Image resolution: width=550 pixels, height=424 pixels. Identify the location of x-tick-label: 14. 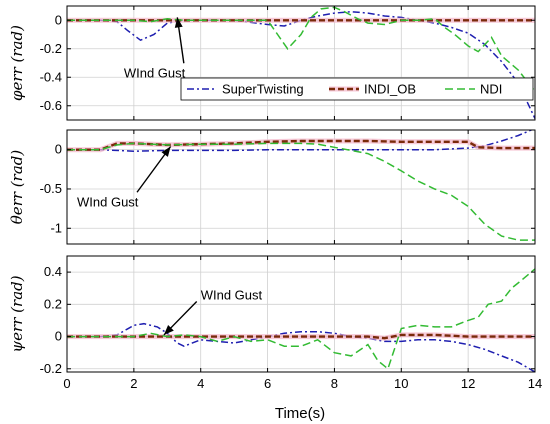
(535, 383).